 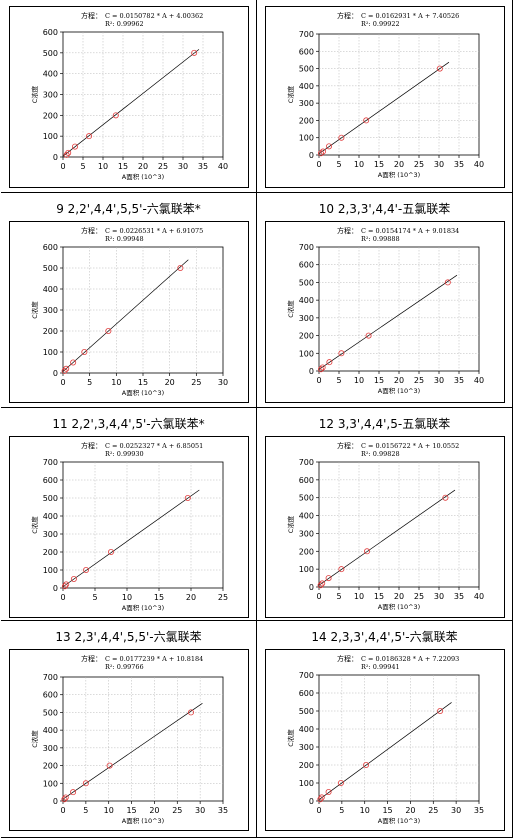 I want to click on chart-title: 11 2,2',3,4,4',5'-六氯联苯*, so click(x=128, y=424).